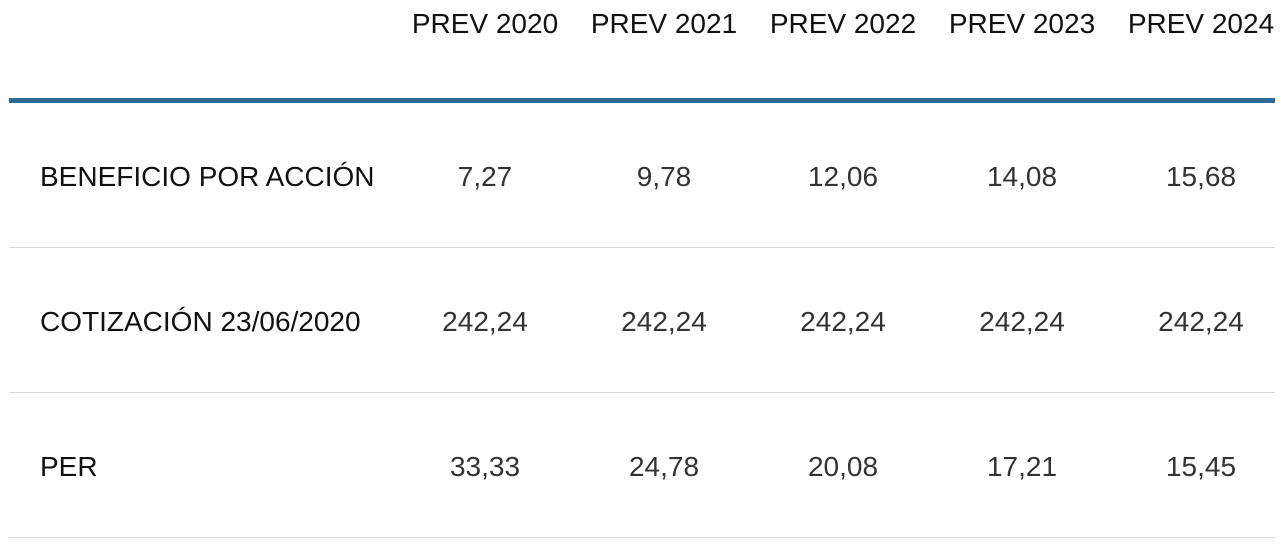 This screenshot has width=1281, height=556. What do you see at coordinates (1022, 23) in the screenshot?
I see `column-header: PREV 2023` at bounding box center [1022, 23].